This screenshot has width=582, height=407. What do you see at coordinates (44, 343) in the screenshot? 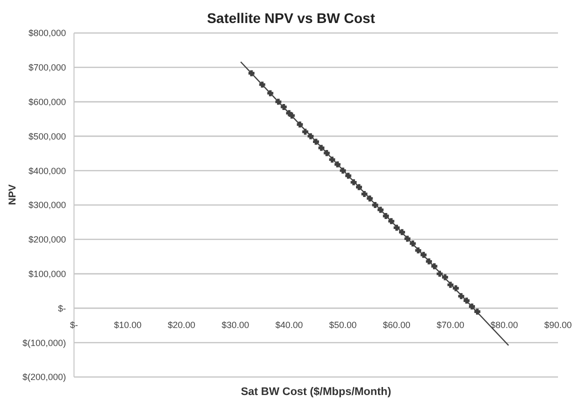
I see `y-tick-label: $(100,000)` at bounding box center [44, 343].